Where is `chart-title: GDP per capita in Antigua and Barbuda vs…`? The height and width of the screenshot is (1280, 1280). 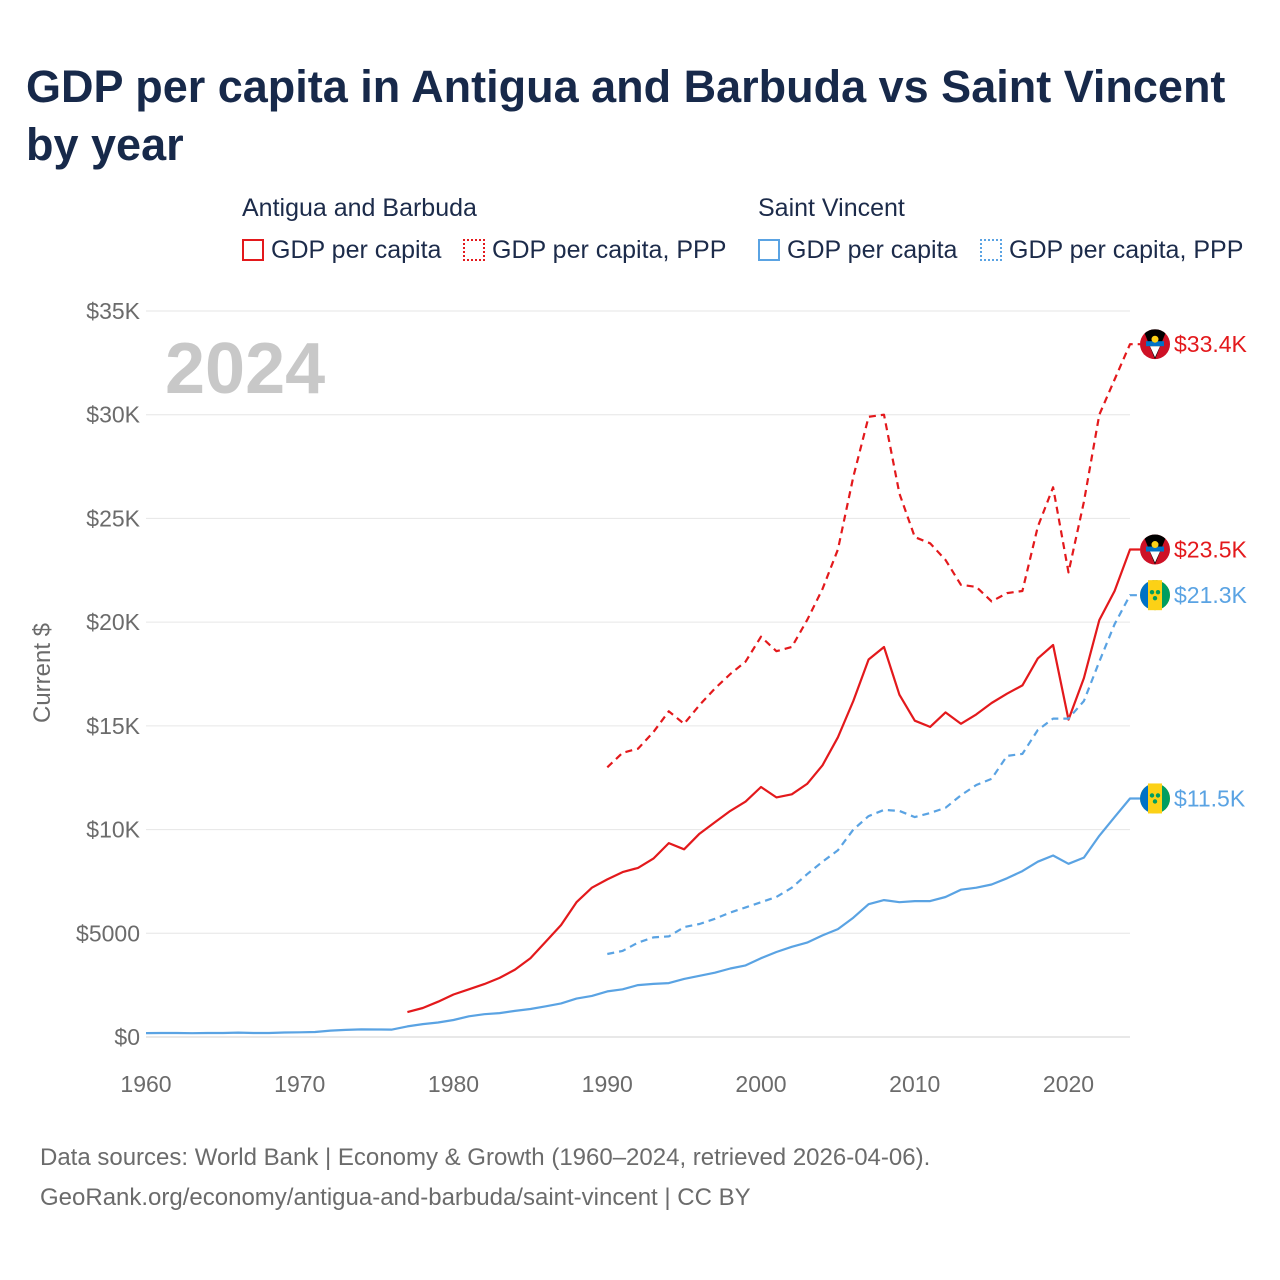 chart-title: GDP per capita in Antigua and Barbuda vs… is located at coordinates (626, 115).